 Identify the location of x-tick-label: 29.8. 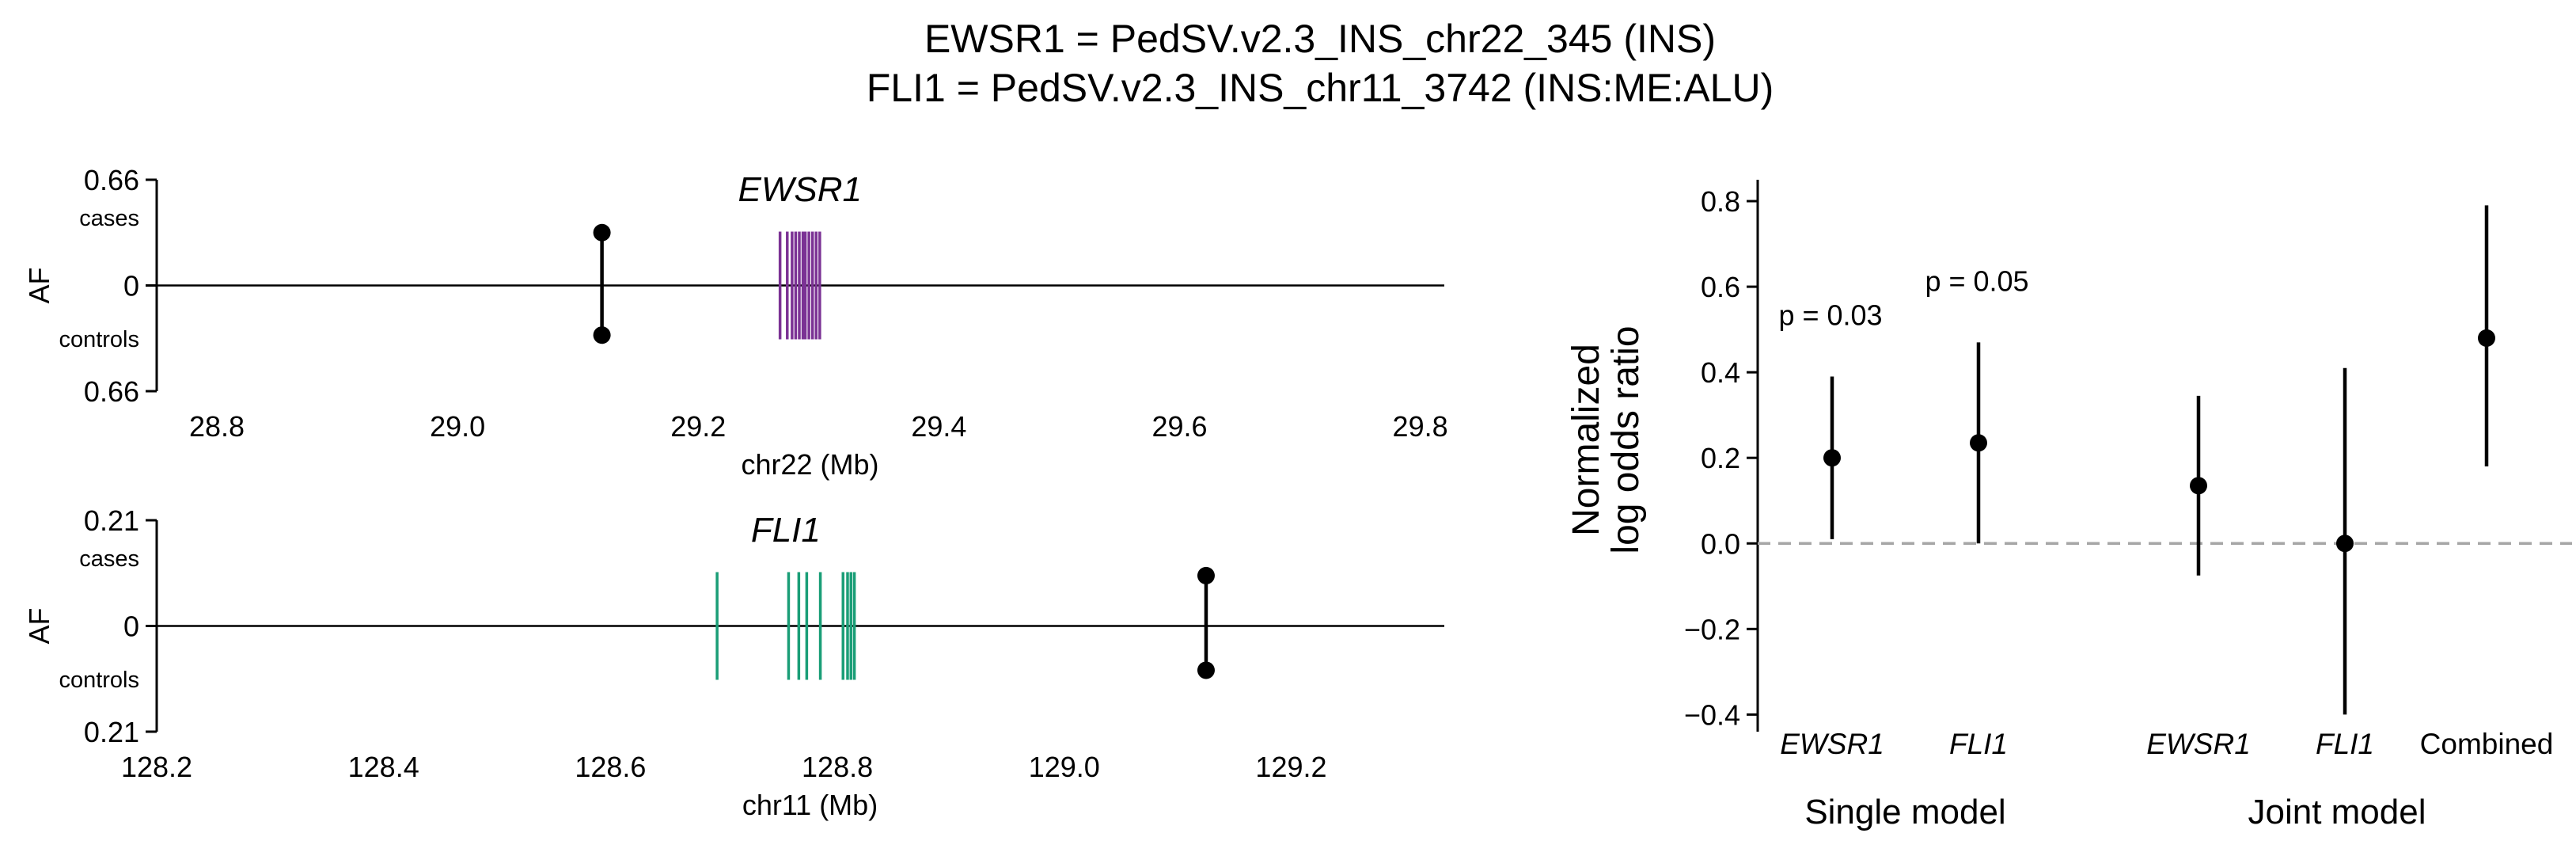
(1420, 426).